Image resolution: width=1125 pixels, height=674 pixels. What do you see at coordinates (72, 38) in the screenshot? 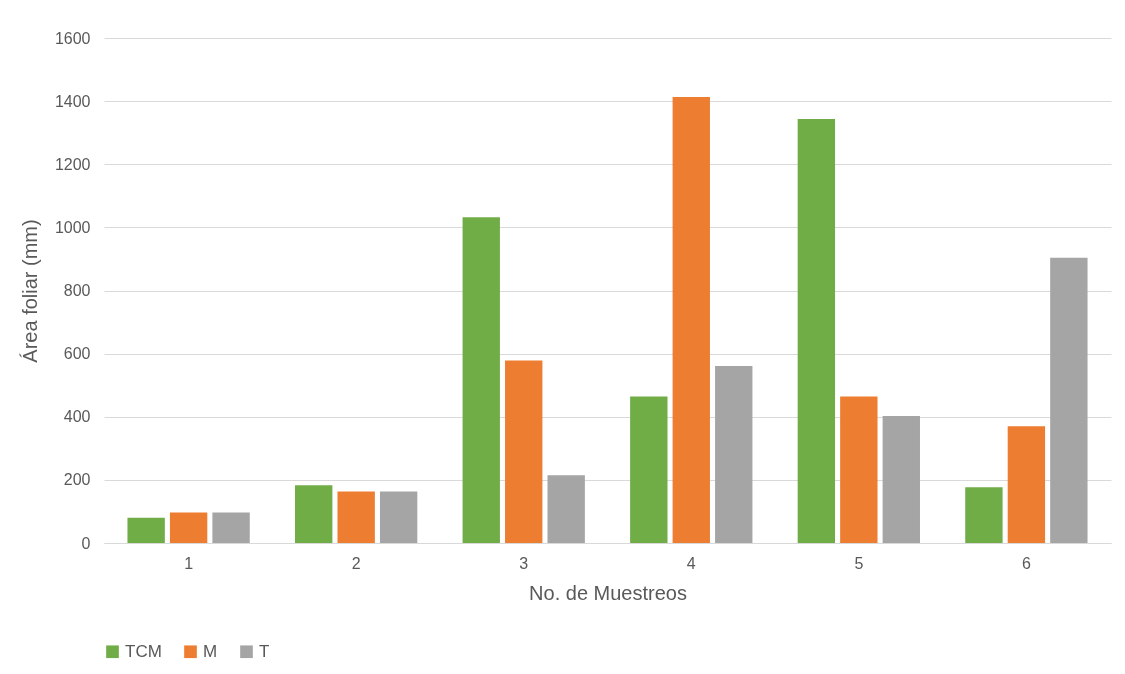
I see `y-tick-label: 1600` at bounding box center [72, 38].